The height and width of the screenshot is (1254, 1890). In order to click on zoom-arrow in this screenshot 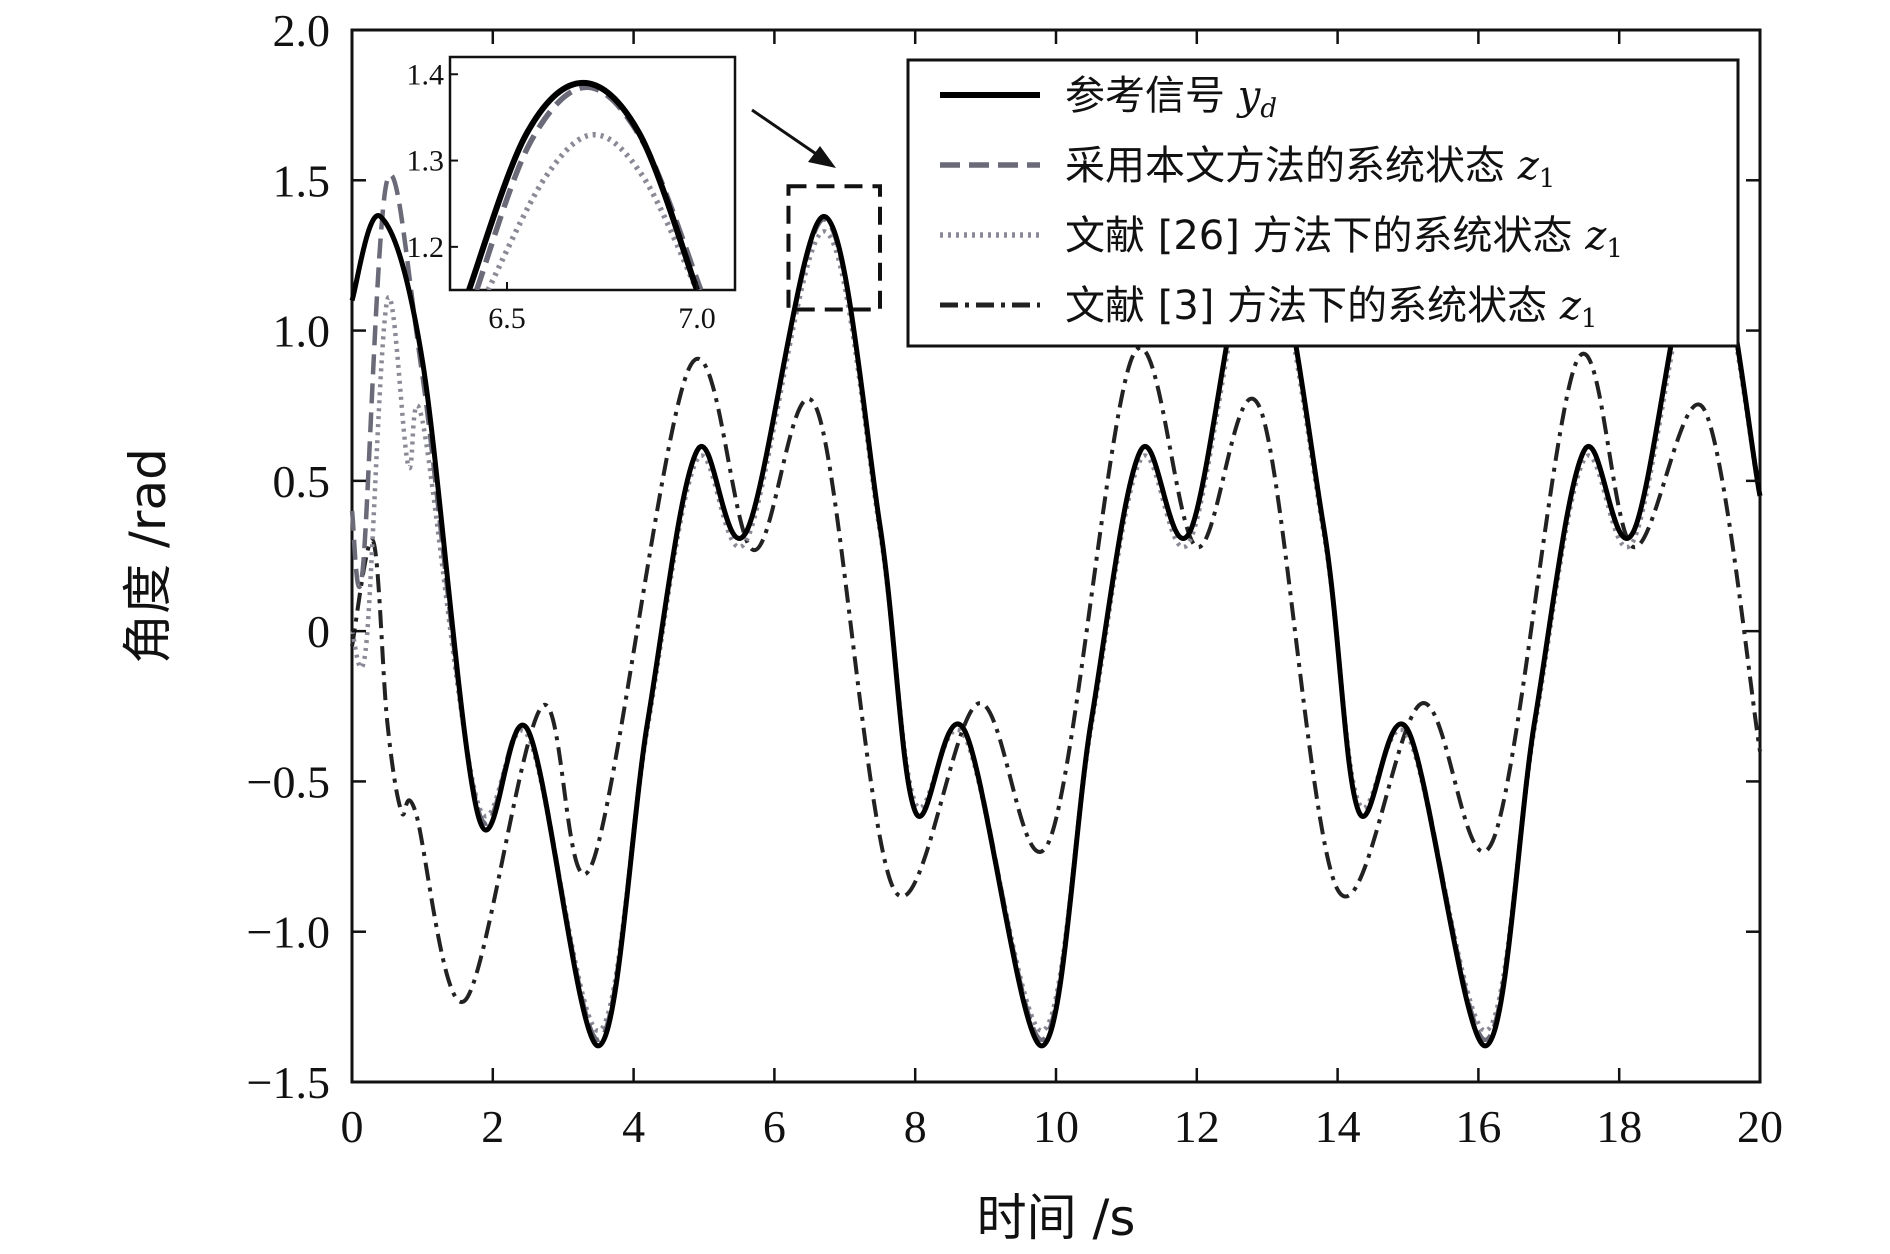, I will do `click(793, 138)`.